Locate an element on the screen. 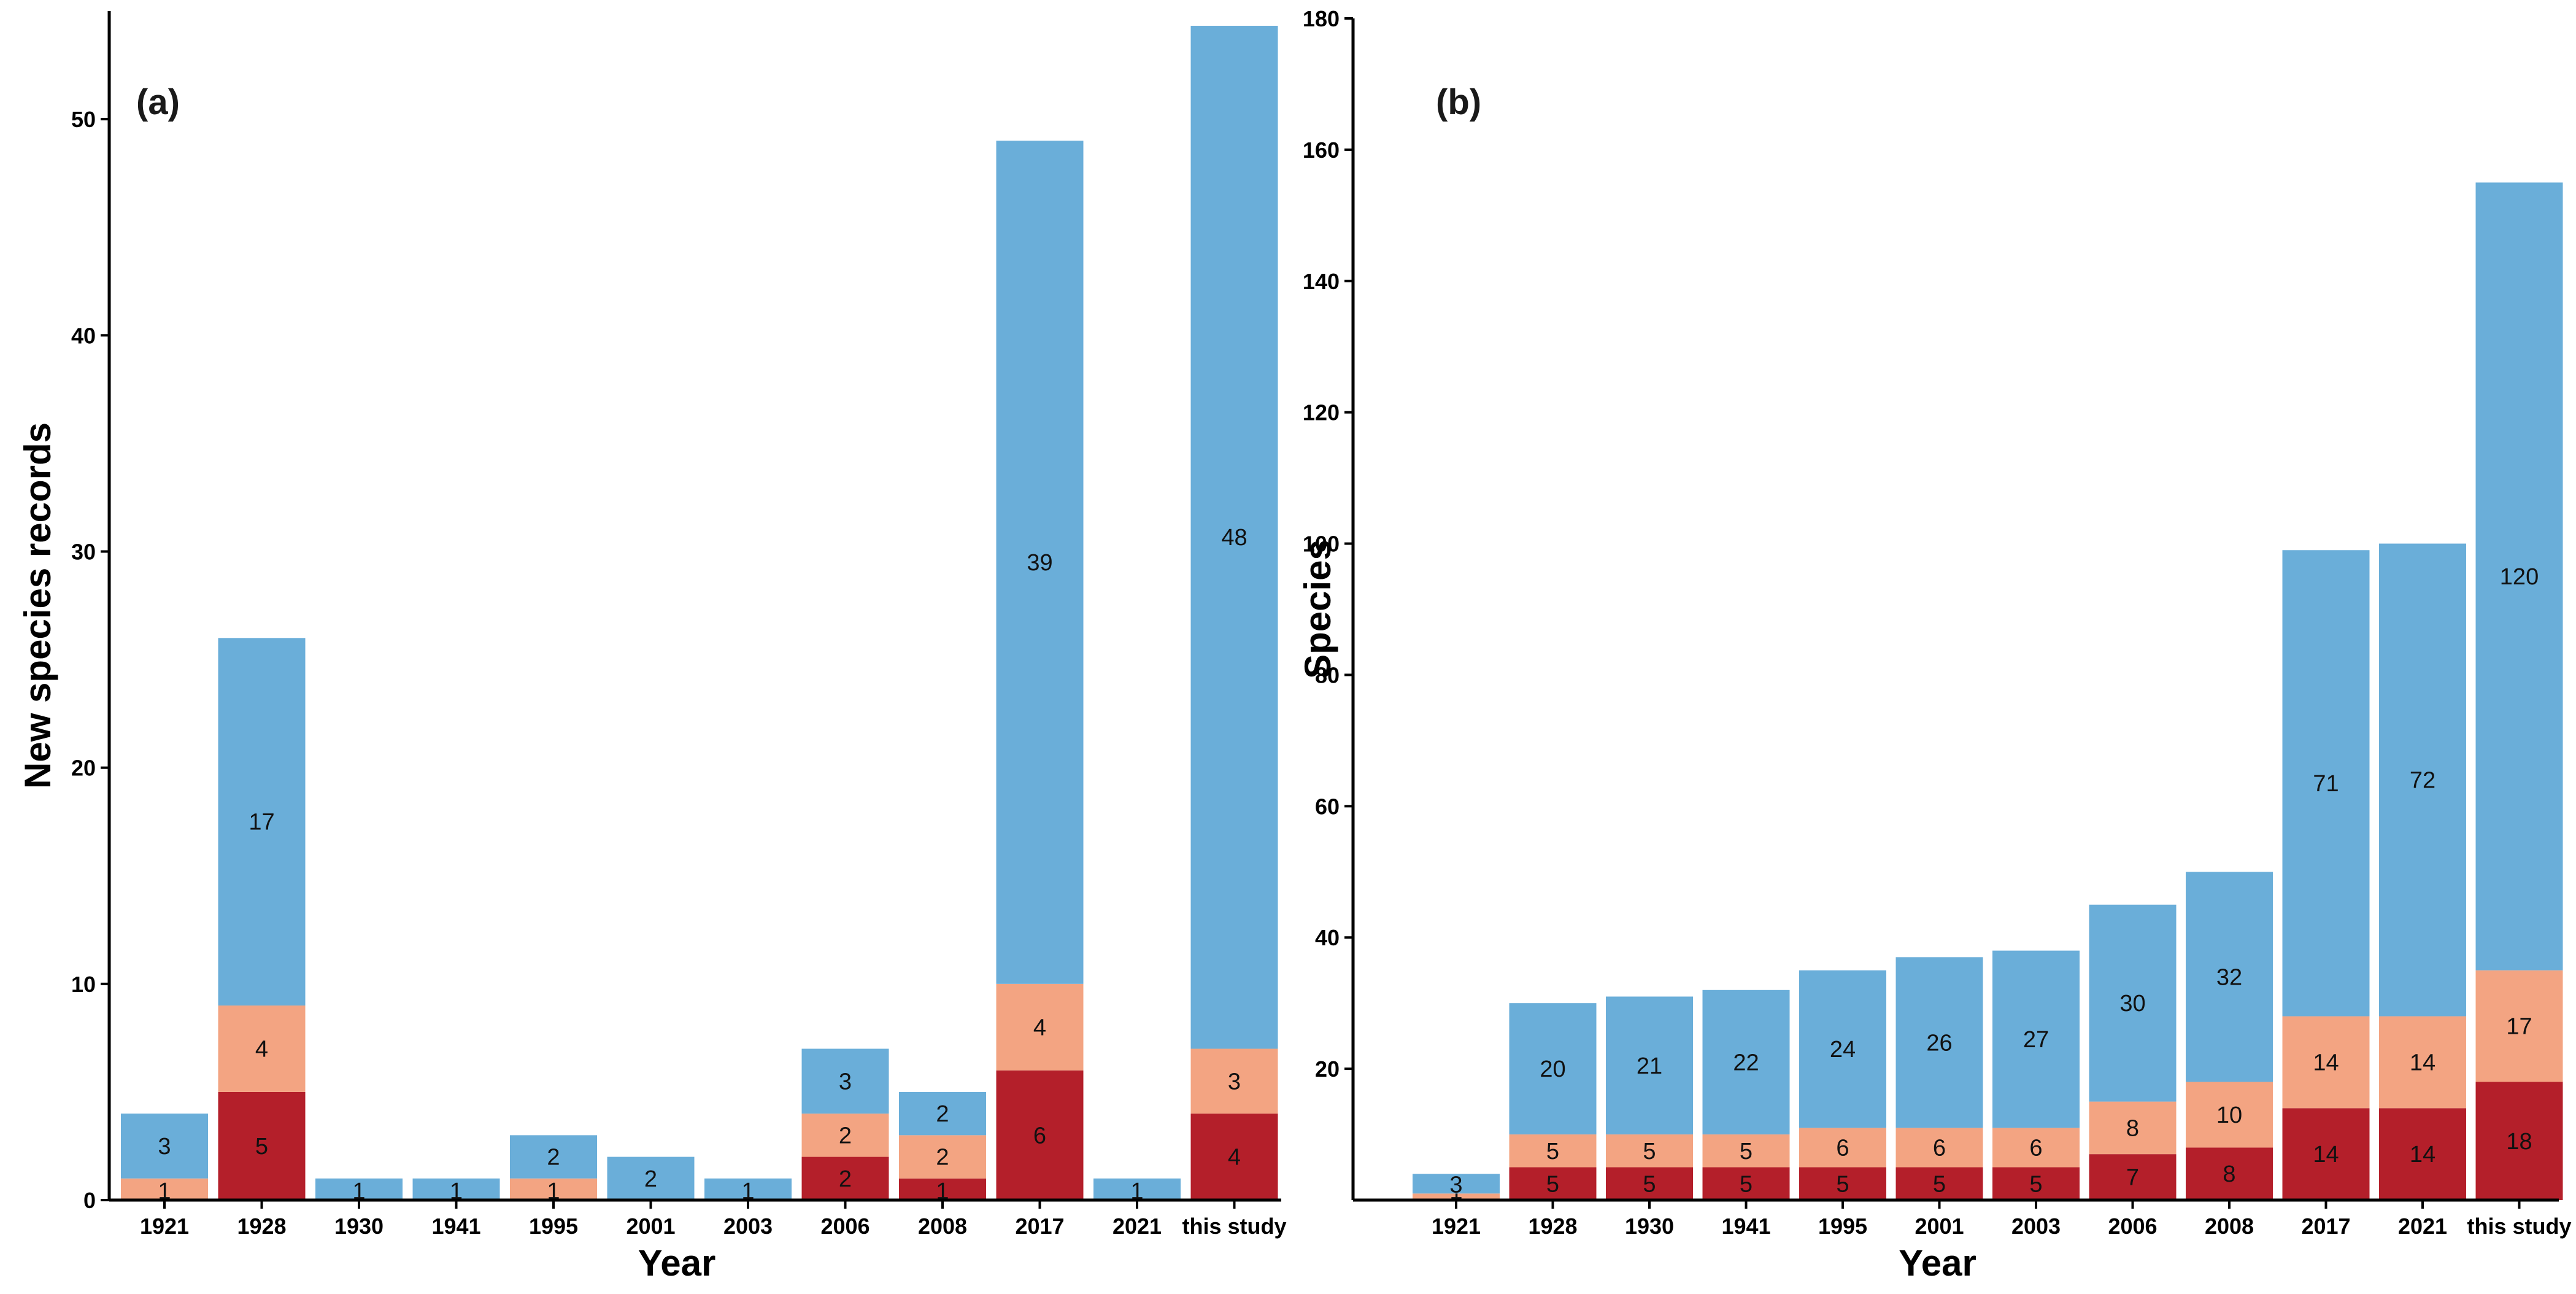 The height and width of the screenshot is (1294, 2576). bar-value-label: 27 is located at coordinates (2036, 1040).